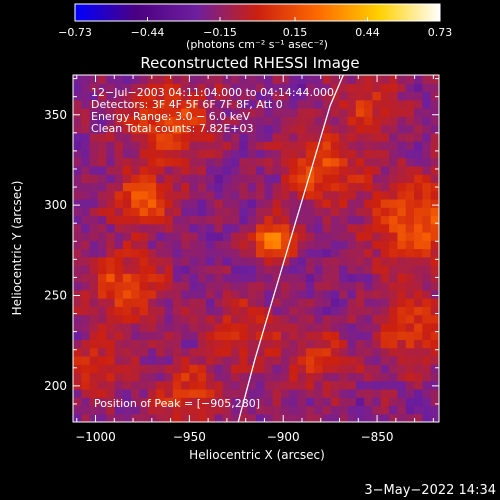  What do you see at coordinates (440, 32) in the screenshot?
I see `colorbar-tick-label: 0.73` at bounding box center [440, 32].